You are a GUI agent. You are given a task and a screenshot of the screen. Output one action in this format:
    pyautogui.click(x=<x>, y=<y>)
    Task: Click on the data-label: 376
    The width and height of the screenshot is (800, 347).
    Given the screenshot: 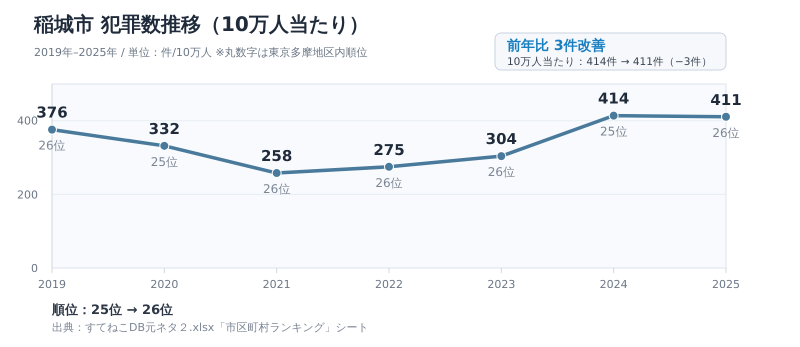 What is the action you would take?
    pyautogui.click(x=52, y=113)
    